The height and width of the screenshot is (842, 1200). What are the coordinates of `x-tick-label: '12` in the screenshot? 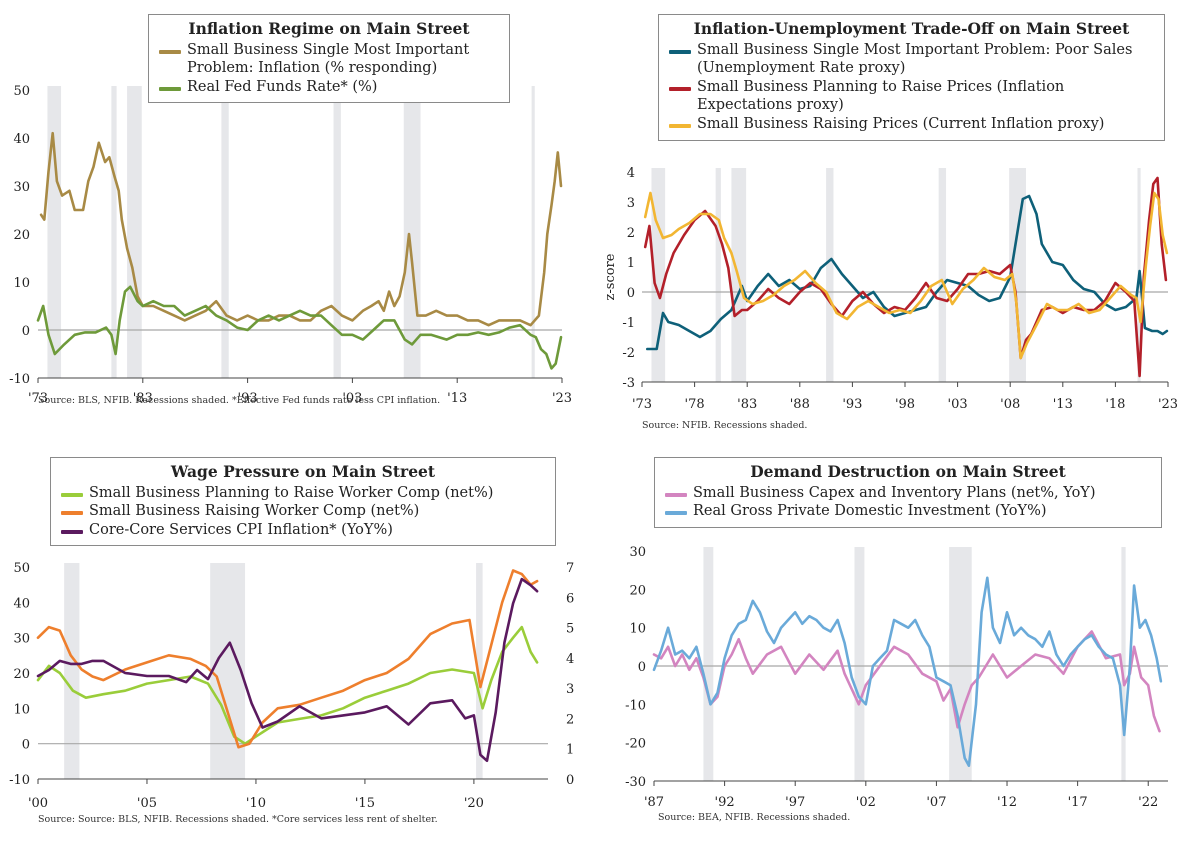 It's located at (1007, 802).